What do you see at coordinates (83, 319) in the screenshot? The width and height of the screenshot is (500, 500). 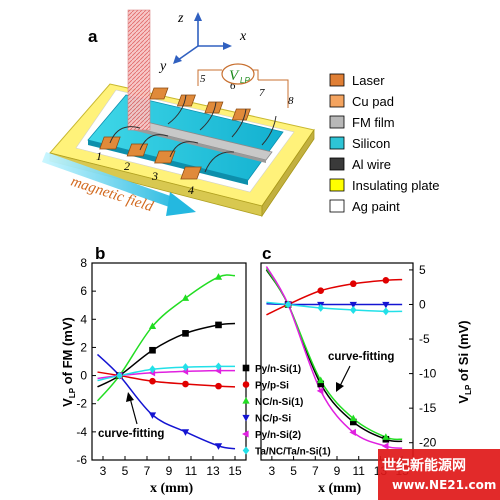 I see `chart-b-y-tick-label: 4` at bounding box center [83, 319].